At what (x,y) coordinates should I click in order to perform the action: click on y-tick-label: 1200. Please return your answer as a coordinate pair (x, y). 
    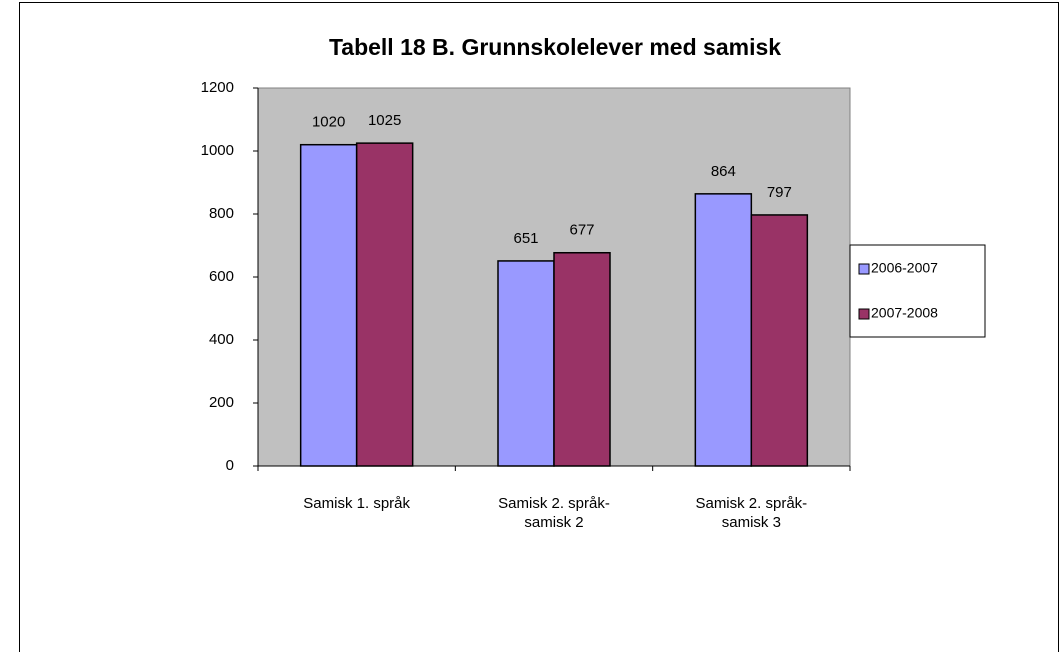
    Looking at the image, I should click on (217, 87).